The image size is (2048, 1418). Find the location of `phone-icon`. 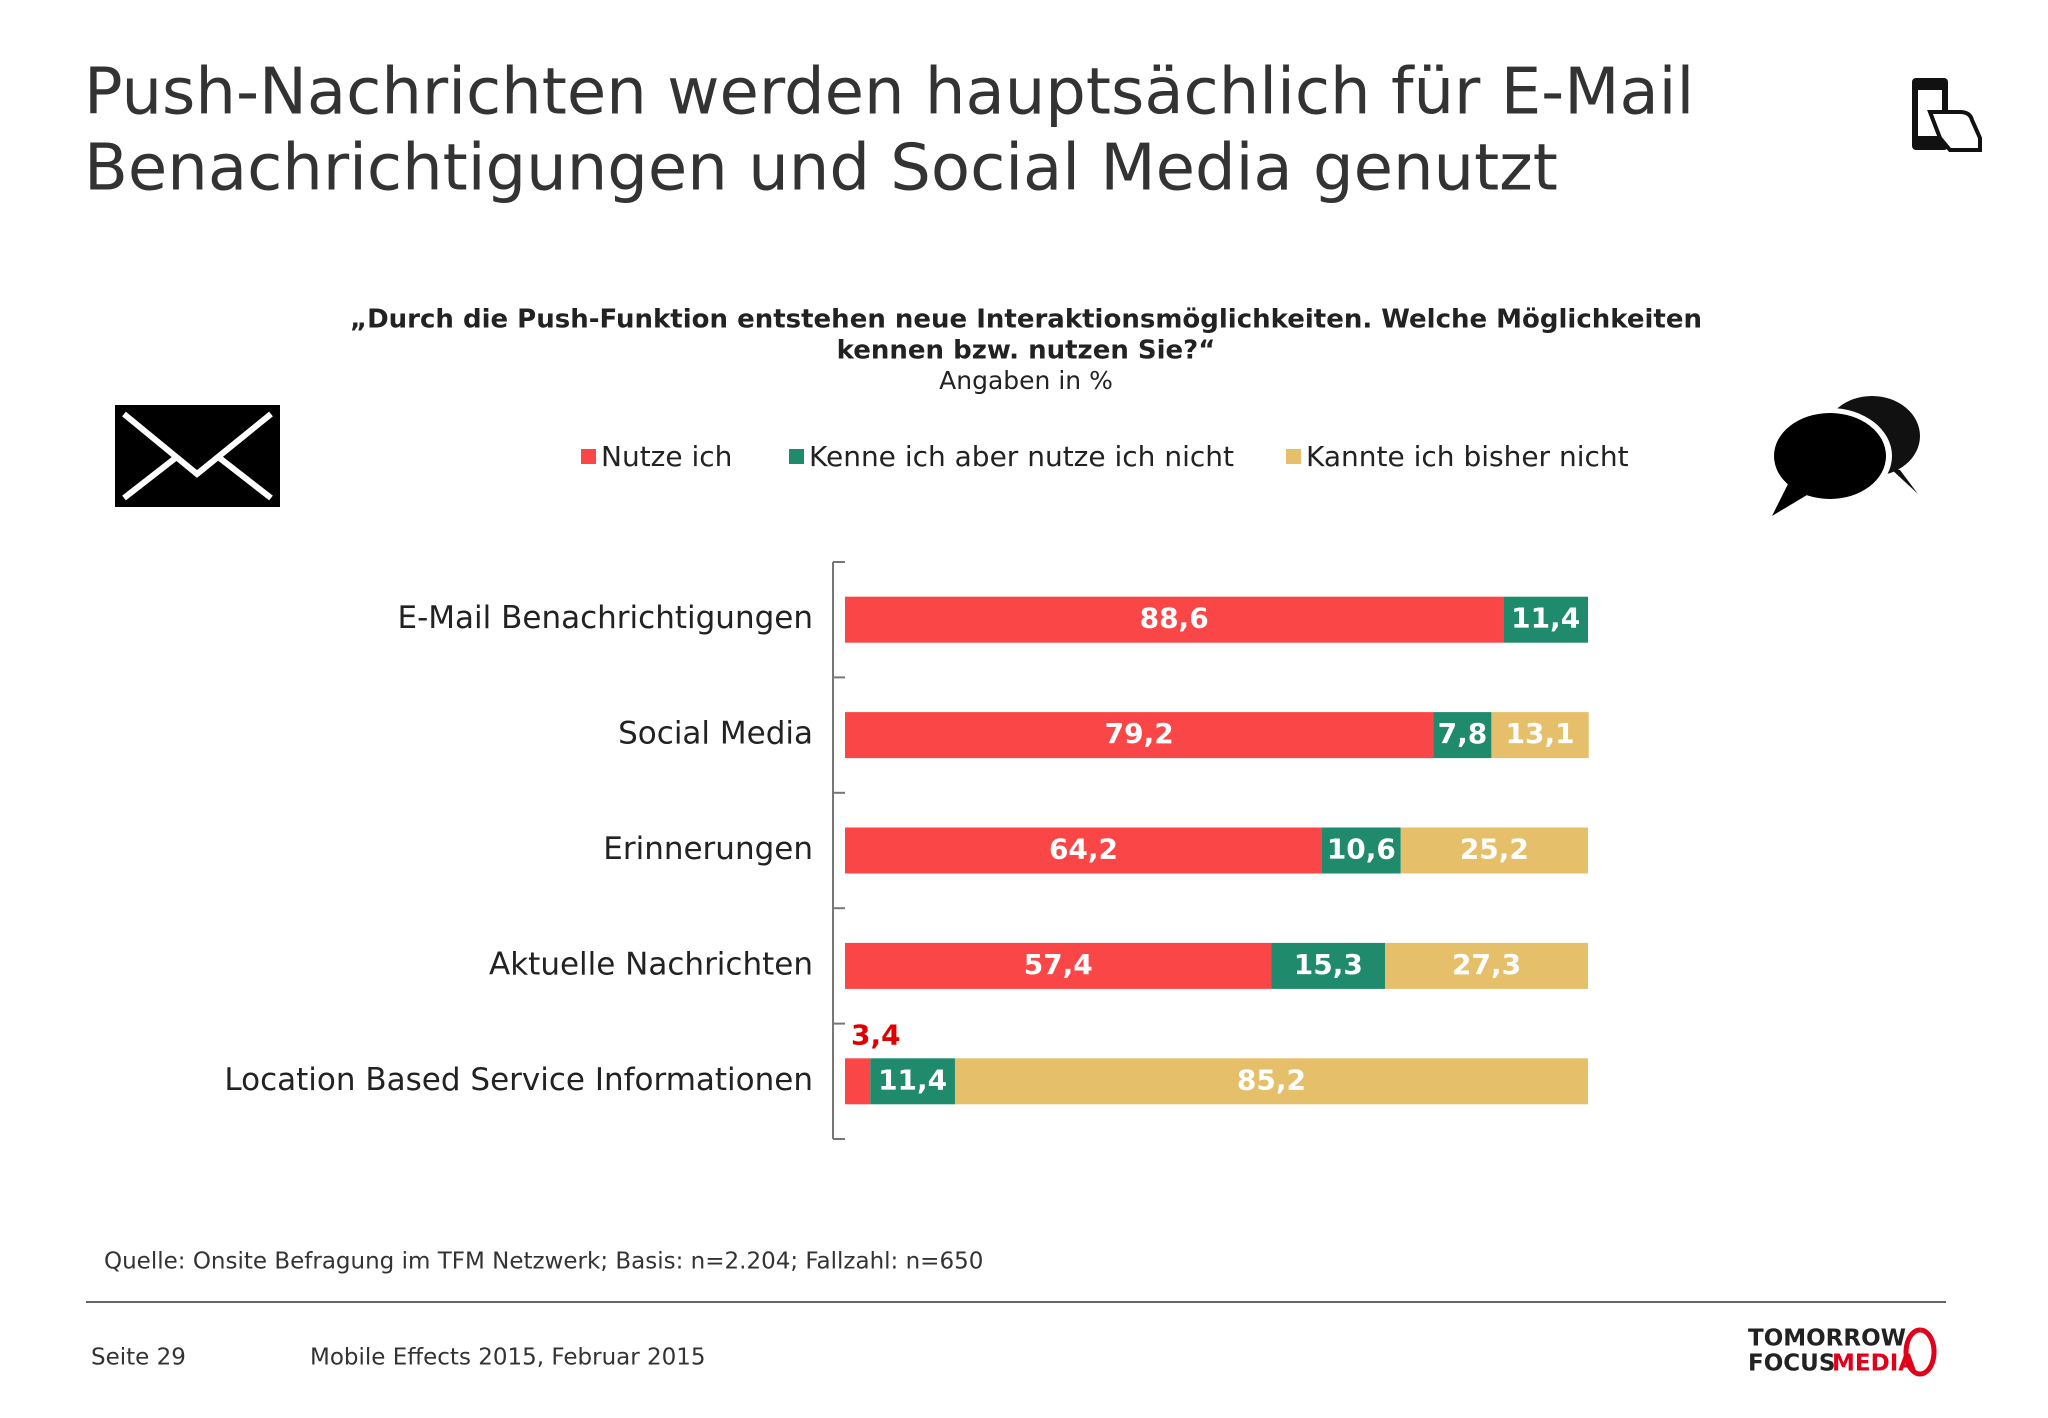

phone-icon is located at coordinates (1947, 115).